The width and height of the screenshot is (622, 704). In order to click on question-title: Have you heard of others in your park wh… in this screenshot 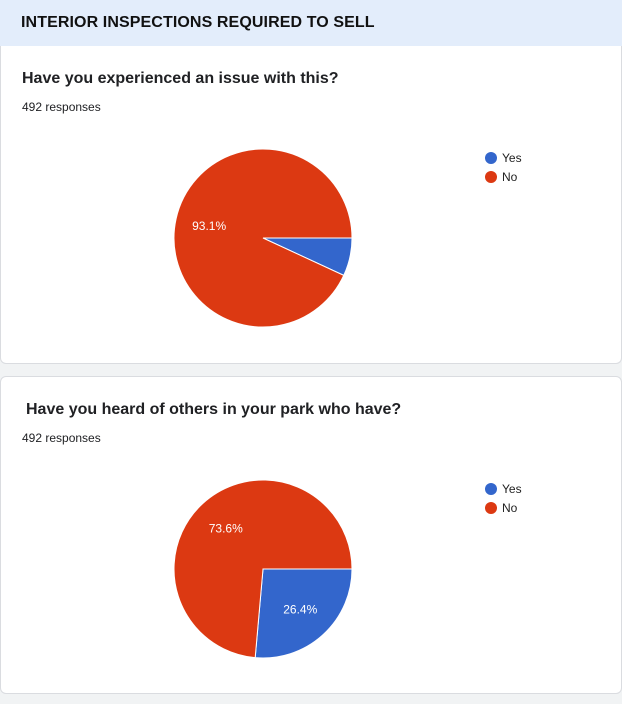, I will do `click(214, 409)`.